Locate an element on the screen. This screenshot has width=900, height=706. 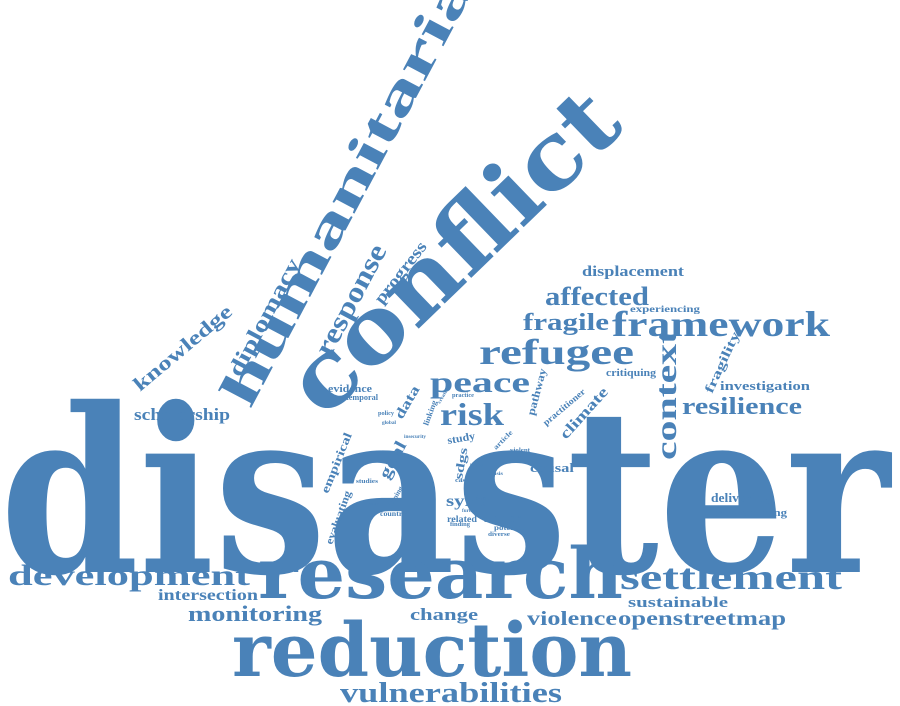
word-risk: risk is located at coordinates (472, 414).